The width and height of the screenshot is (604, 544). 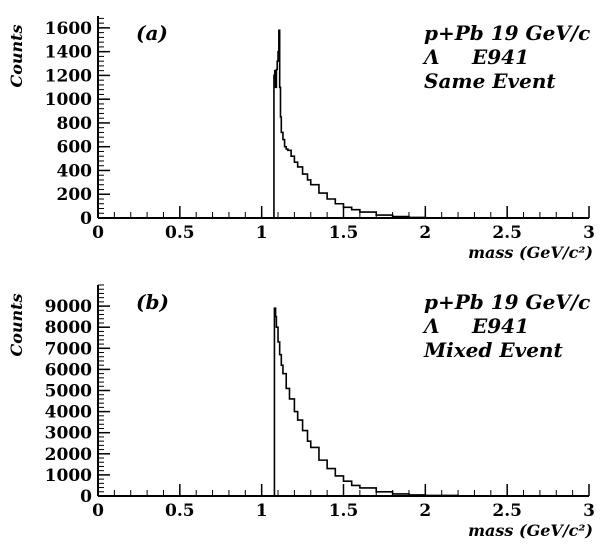 I want to click on y-tick-label: 7000, so click(x=68, y=349).